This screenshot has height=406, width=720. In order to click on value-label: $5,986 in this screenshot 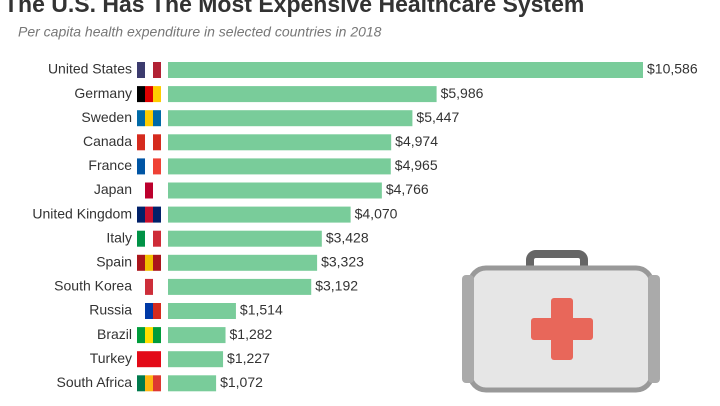, I will do `click(462, 93)`.